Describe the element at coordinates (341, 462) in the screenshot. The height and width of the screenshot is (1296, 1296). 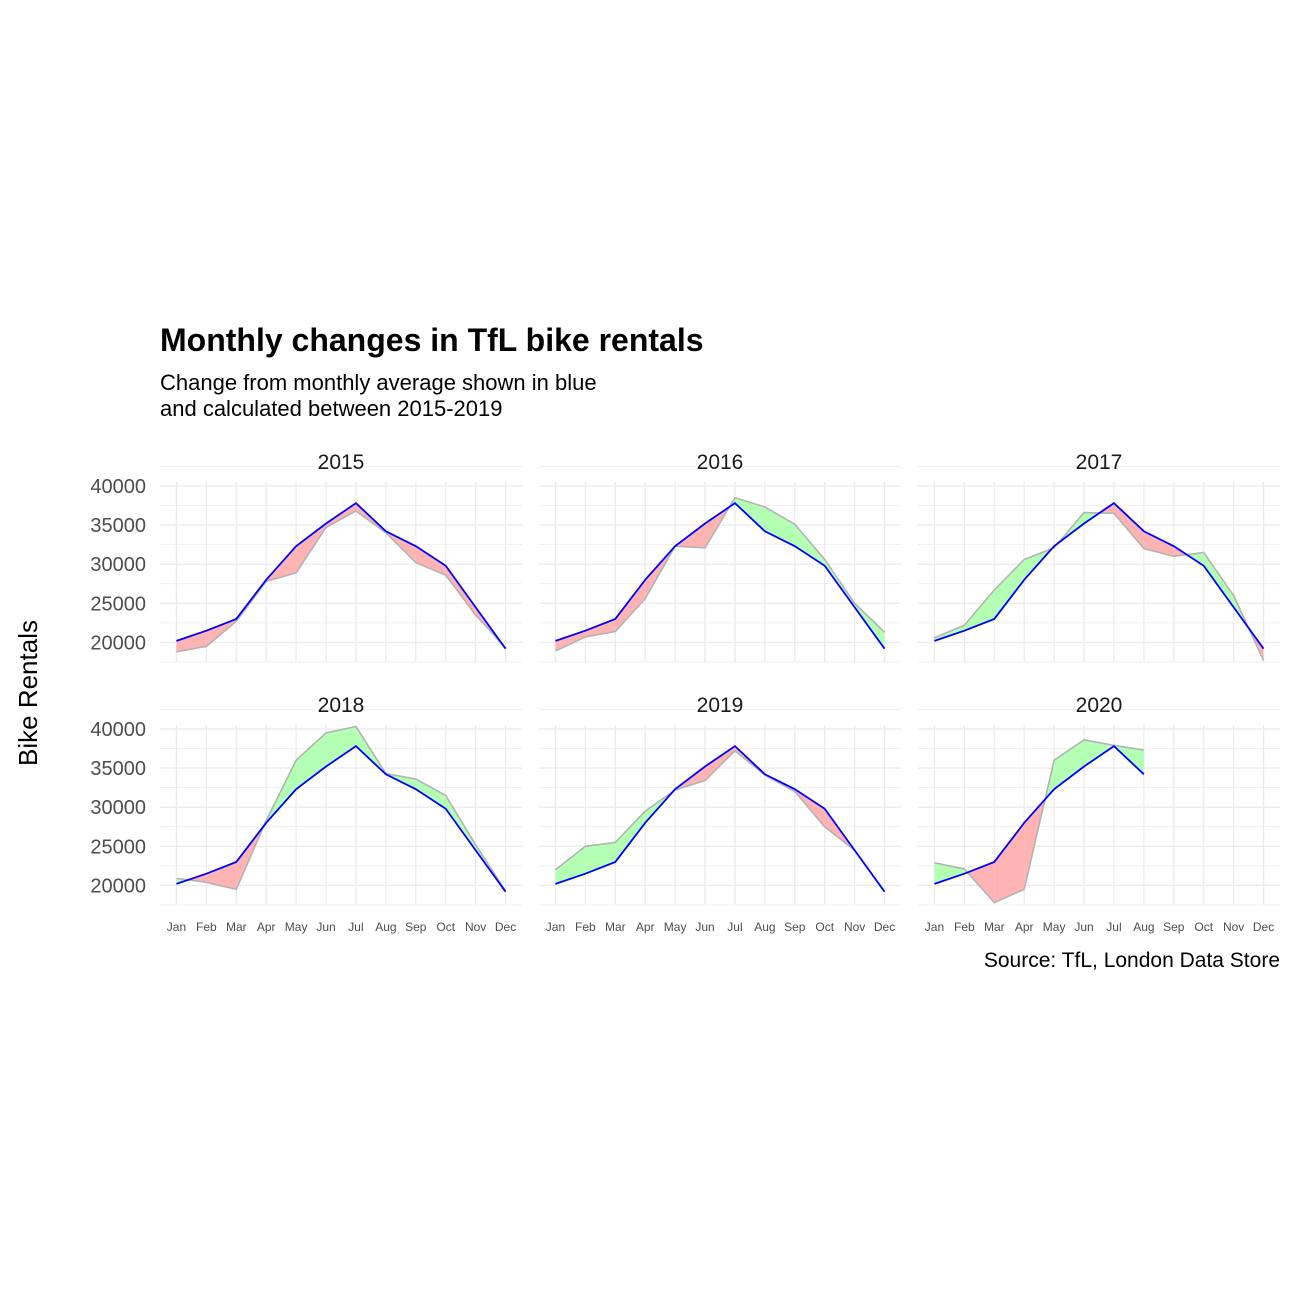
I see `facet-strip-title: 2015` at that location.